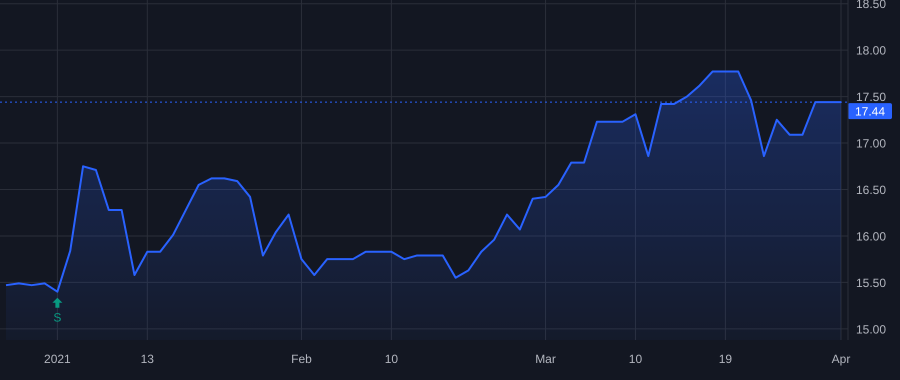 Image resolution: width=900 pixels, height=380 pixels. Describe the element at coordinates (871, 329) in the screenshot. I see `y-tick-label: 15.00` at that location.